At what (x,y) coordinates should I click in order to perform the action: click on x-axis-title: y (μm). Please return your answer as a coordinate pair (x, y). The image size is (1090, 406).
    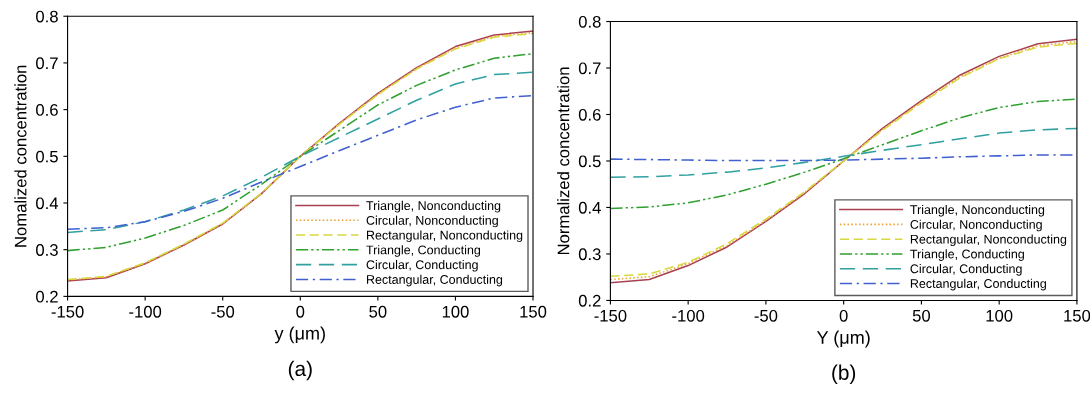
    Looking at the image, I should click on (299, 335).